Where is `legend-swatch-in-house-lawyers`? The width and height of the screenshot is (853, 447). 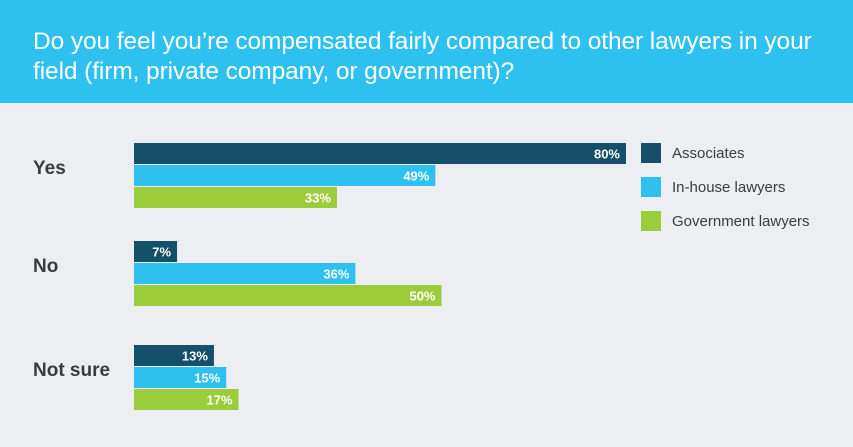
legend-swatch-in-house-lawyers is located at coordinates (651, 187).